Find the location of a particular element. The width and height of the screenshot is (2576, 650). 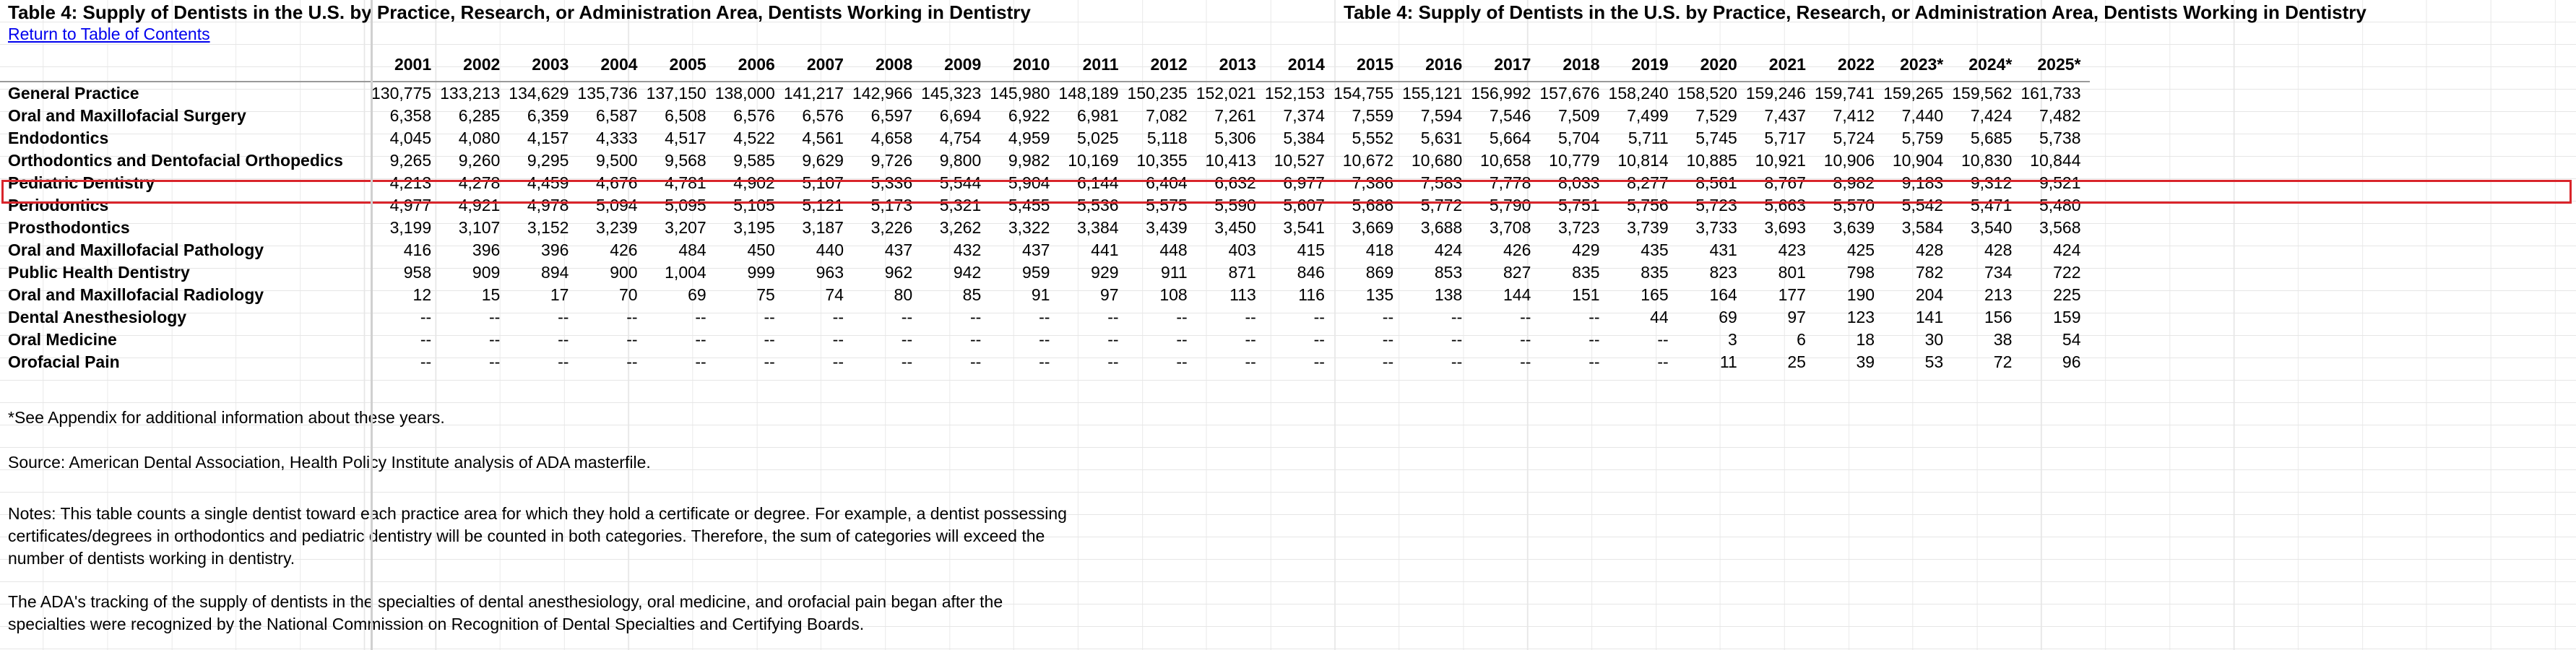

value-cell: 3,568 is located at coordinates (2060, 227).